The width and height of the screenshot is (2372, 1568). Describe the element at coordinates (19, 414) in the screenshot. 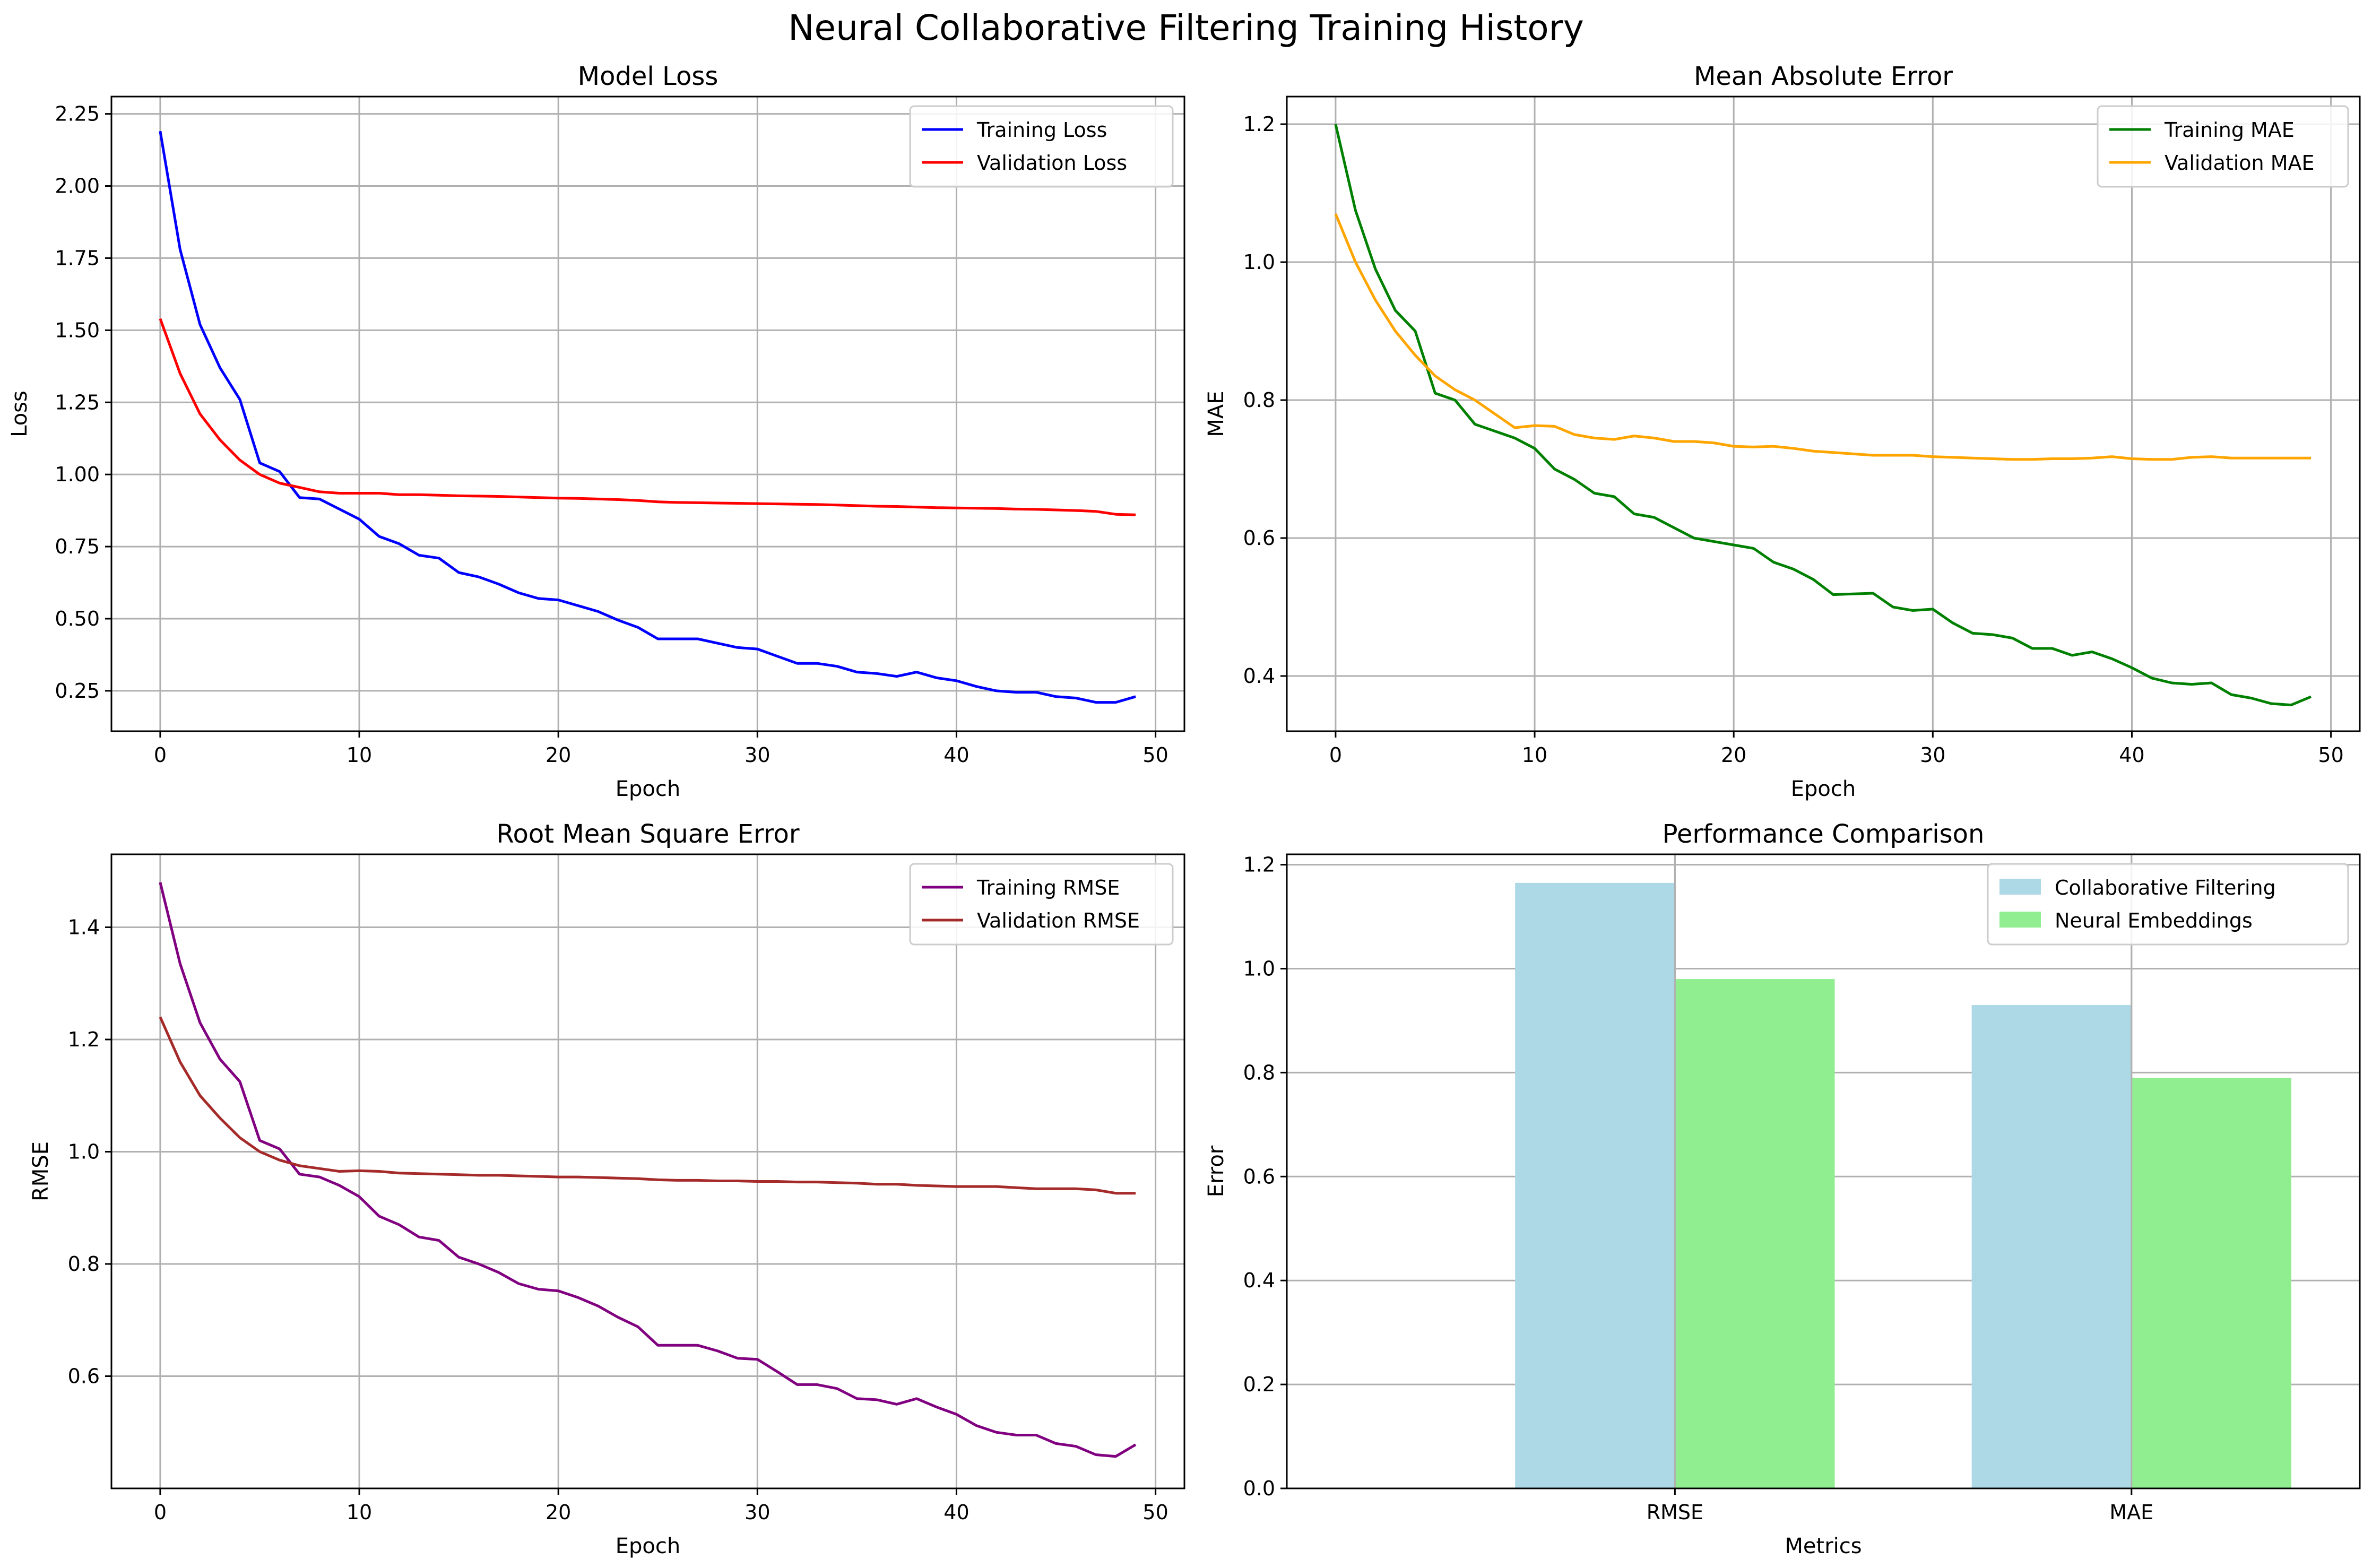

I see `y-axis-label: Loss` at that location.